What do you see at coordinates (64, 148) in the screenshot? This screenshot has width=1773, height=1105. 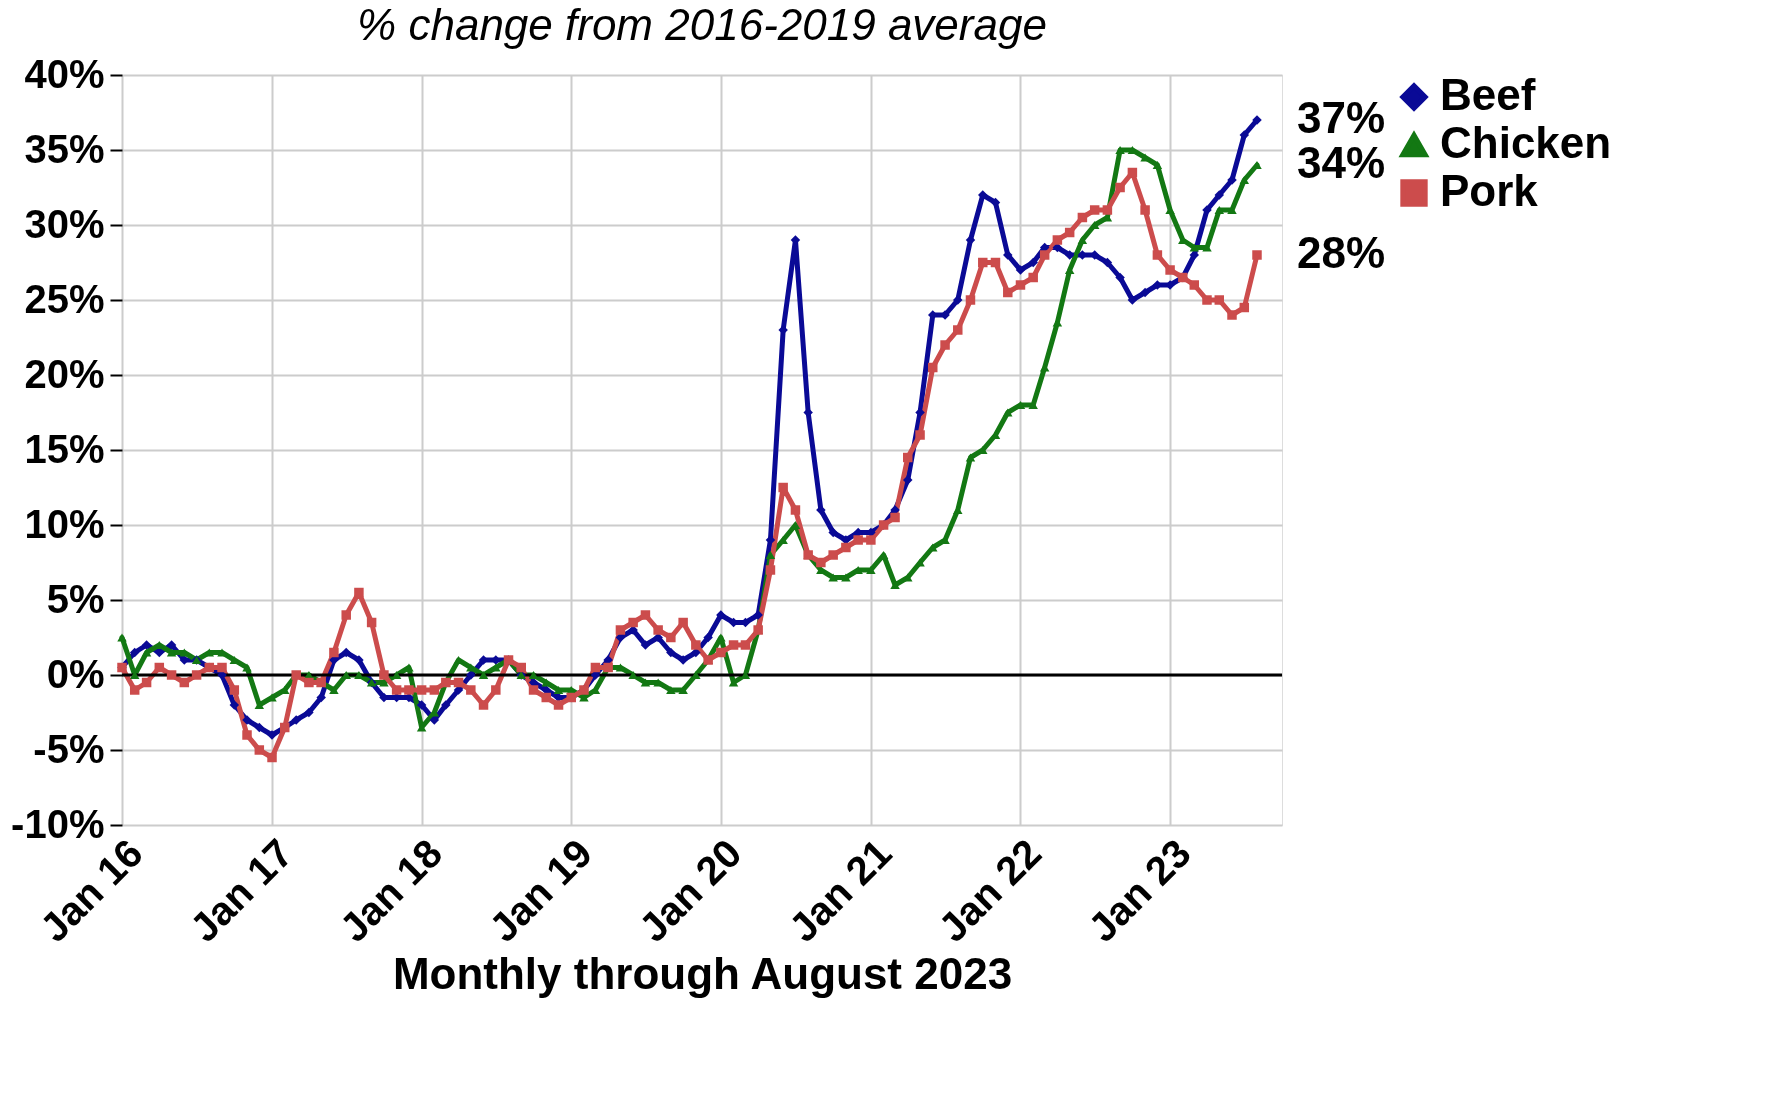 I see `y-tick-label: 35%` at bounding box center [64, 148].